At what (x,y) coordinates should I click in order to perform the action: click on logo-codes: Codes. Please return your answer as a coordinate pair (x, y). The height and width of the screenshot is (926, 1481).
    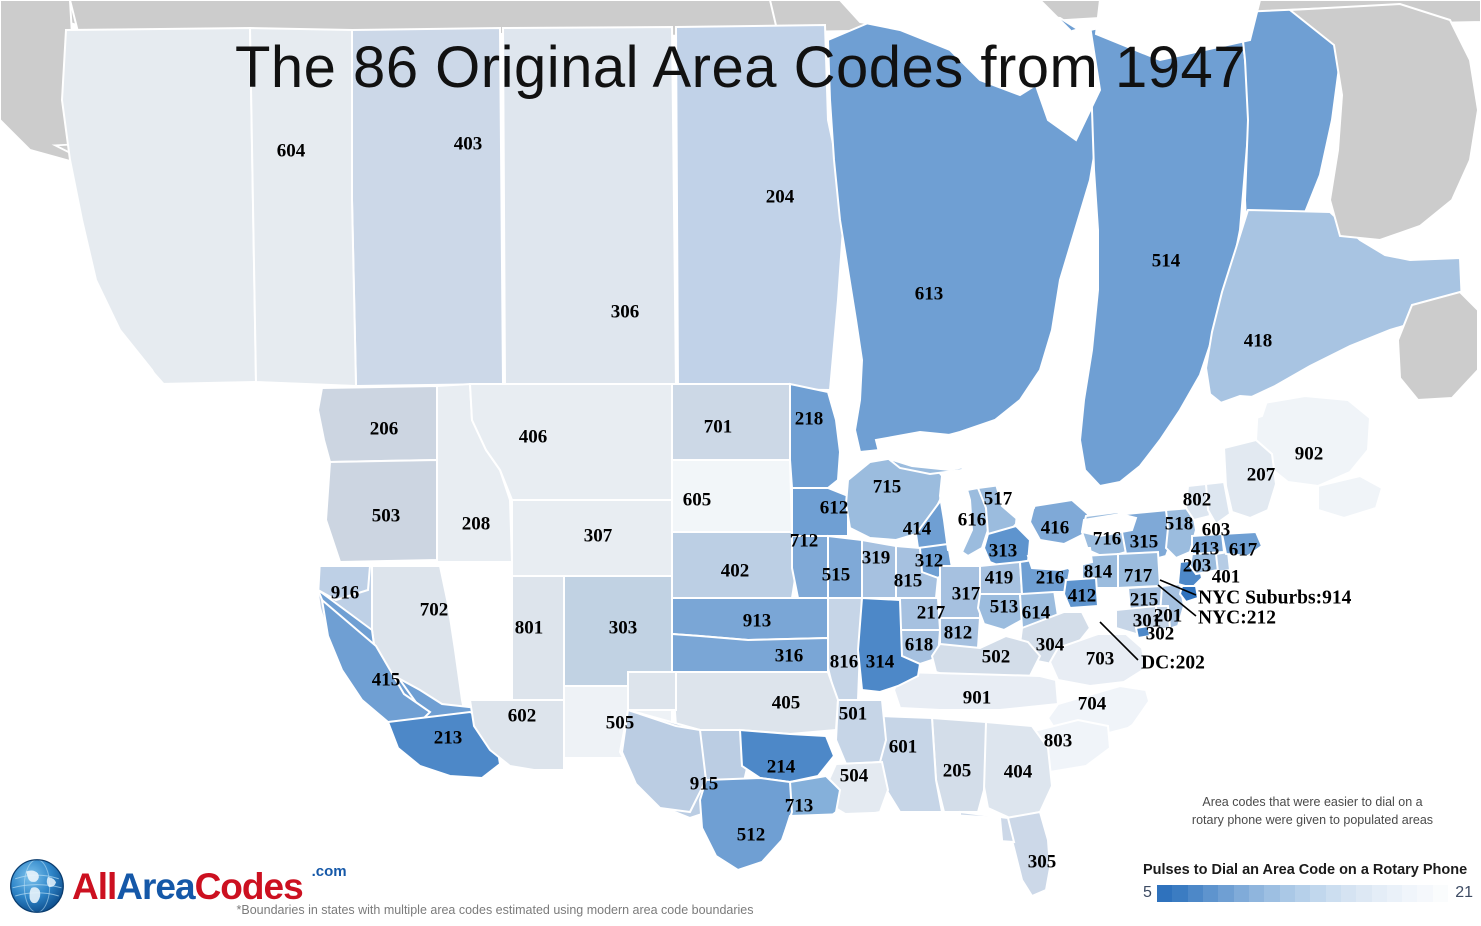
    Looking at the image, I should click on (249, 886).